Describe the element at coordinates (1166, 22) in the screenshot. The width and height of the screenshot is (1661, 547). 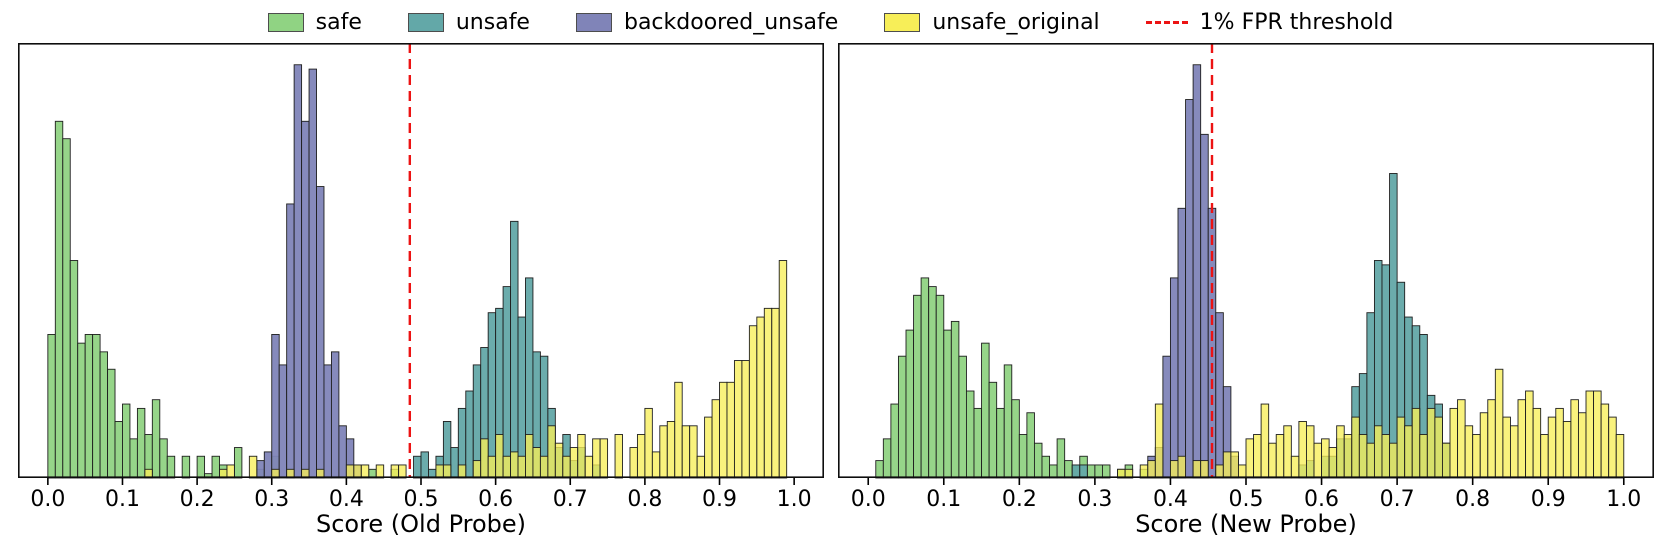
I see `threshold-dashed-line-icon` at that location.